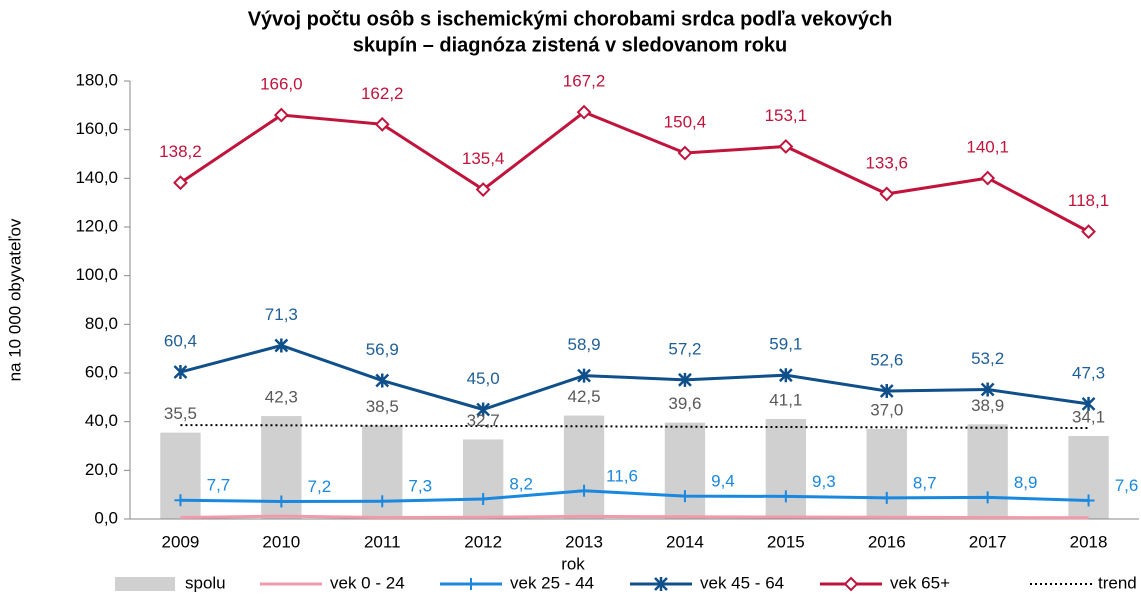 The height and width of the screenshot is (601, 1141). What do you see at coordinates (101, 371) in the screenshot?
I see `y-tick-label: 60,0` at bounding box center [101, 371].